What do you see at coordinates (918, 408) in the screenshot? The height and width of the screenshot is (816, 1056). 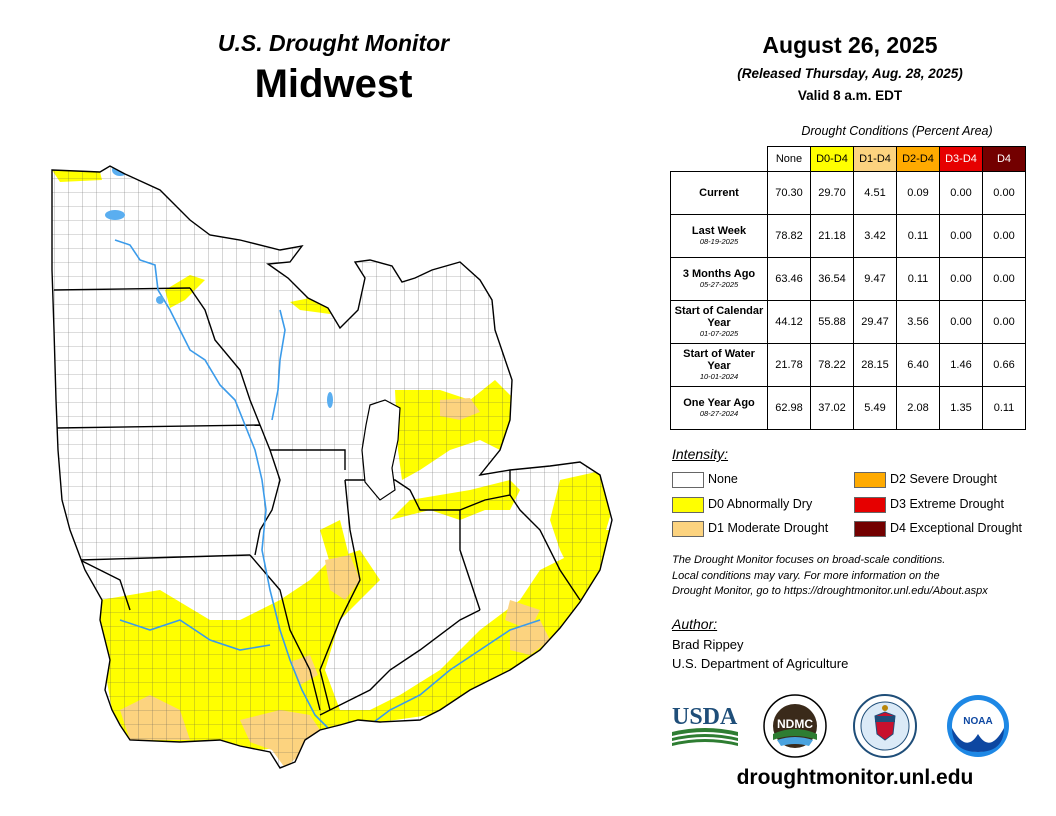 I see `stats-cell: 2.08` at bounding box center [918, 408].